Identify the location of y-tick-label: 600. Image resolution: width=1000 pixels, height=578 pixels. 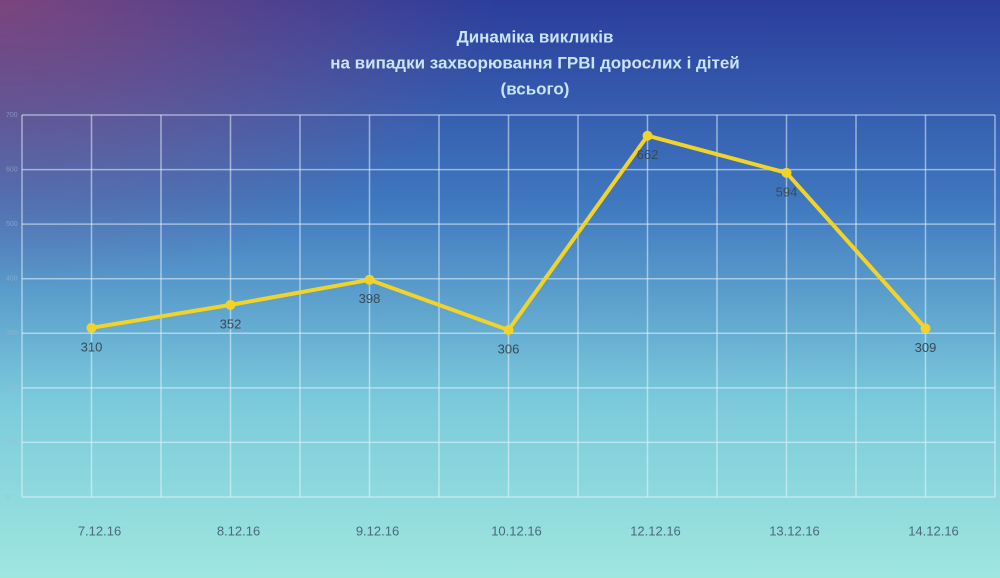
(12, 169).